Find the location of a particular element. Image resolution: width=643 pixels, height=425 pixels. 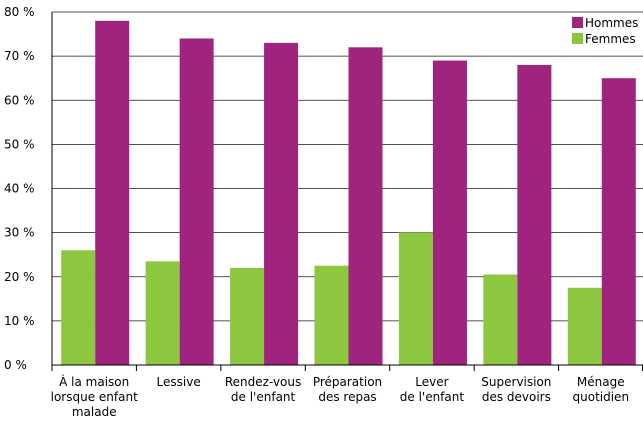

x-tick-label: Lever de l'enfant is located at coordinates (432, 389).